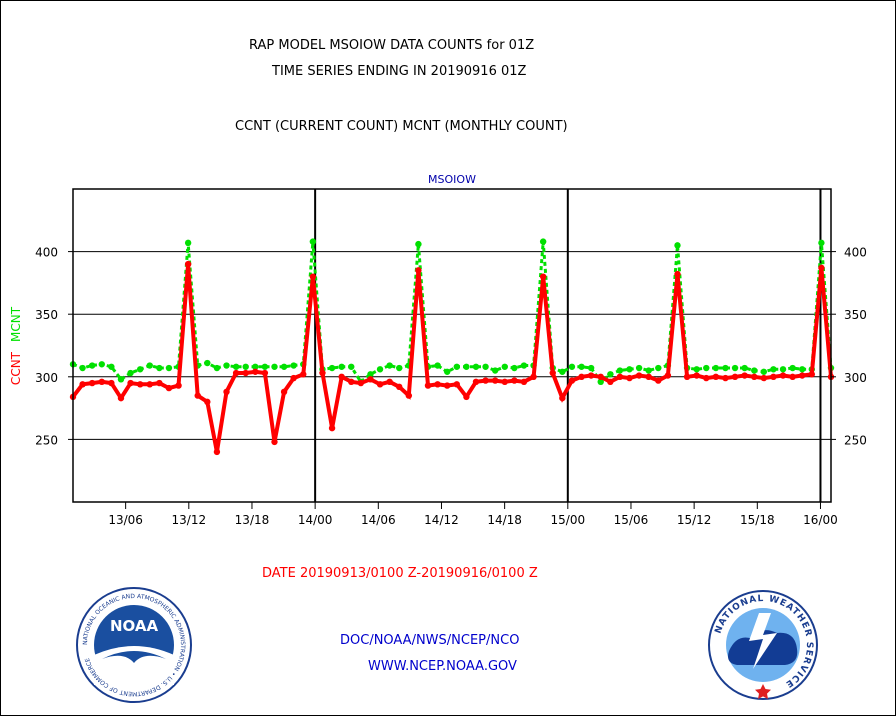 Image resolution: width=896 pixels, height=716 pixels. I want to click on y-axis-label-ccnt: CCNT, so click(16, 368).